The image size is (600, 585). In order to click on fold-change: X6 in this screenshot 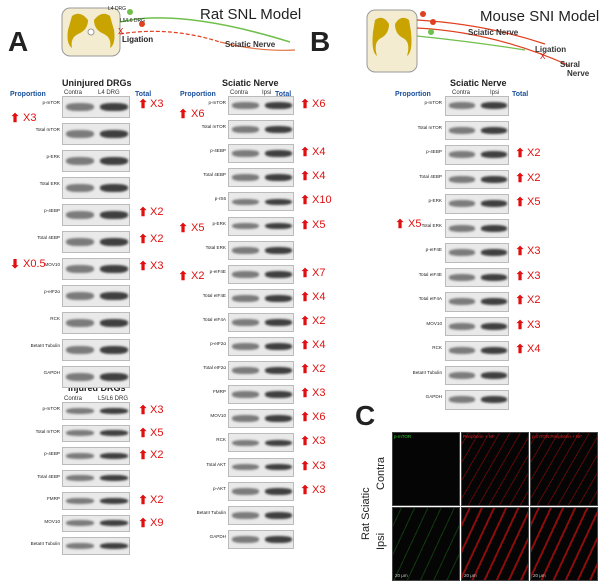, I will do `click(319, 417)`.